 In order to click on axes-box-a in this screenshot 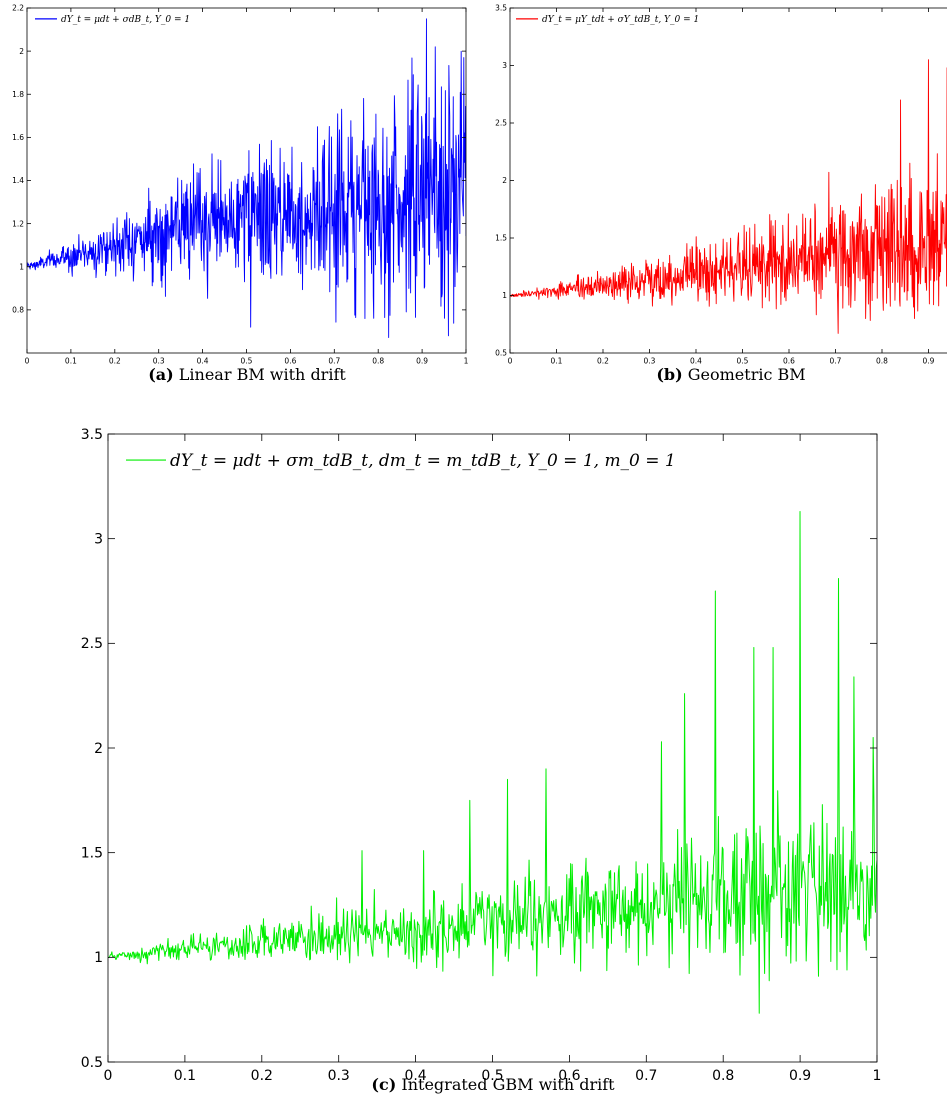, I will do `click(246, 180)`.